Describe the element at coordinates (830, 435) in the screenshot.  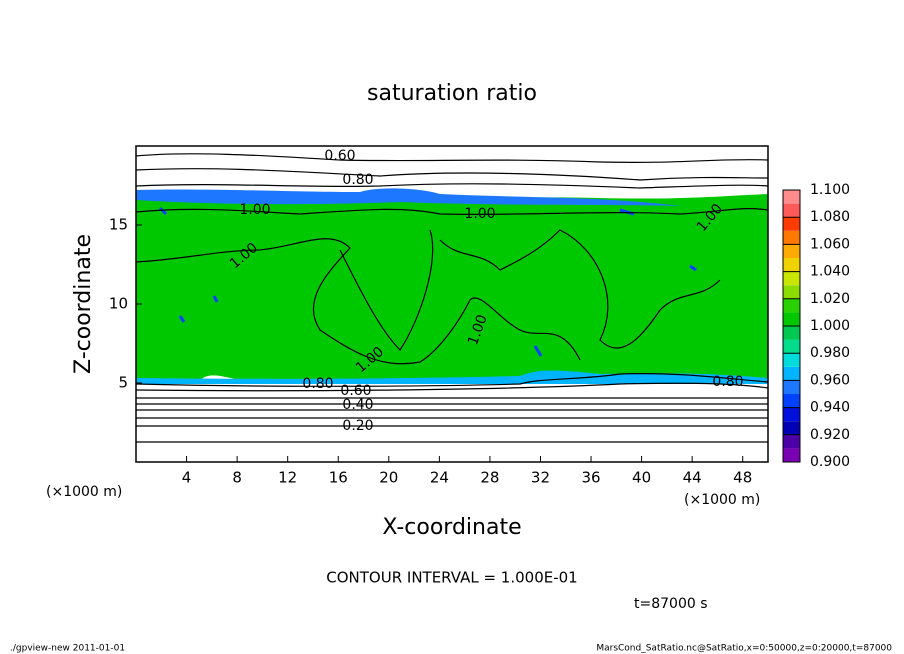
I see `colorbar-tick-label: 0.920` at that location.